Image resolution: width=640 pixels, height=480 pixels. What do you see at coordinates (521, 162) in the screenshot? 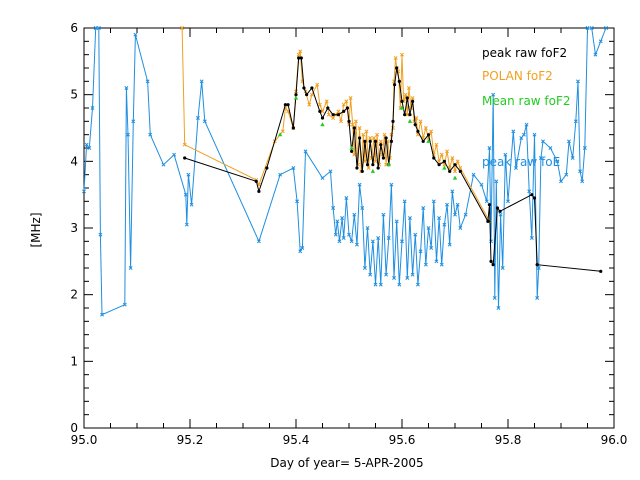
I see `legend-entry-peak-raw-foe: peak raw foE` at bounding box center [521, 162].